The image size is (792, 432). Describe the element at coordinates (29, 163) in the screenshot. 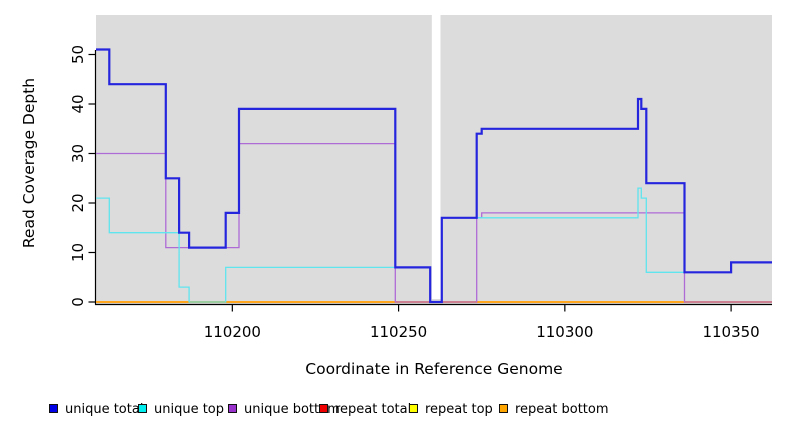

I see `y-axis-title: Read Coverage Depth` at that location.